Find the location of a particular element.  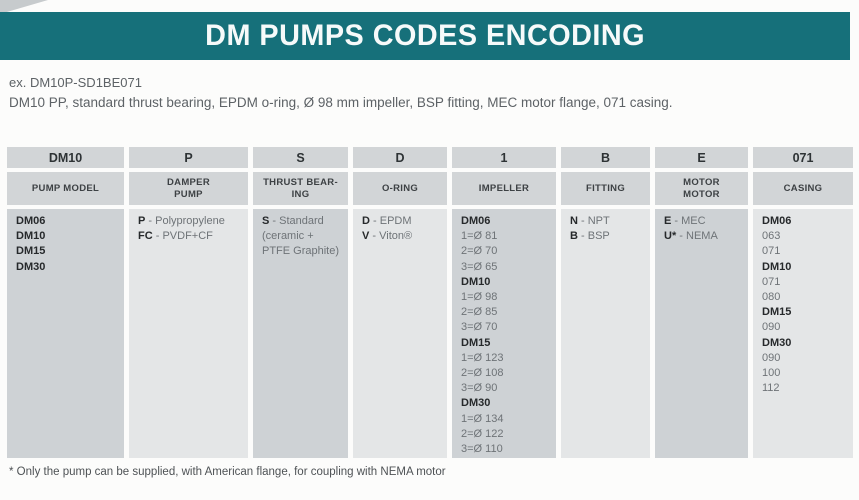

cell-line: (ceramic + is located at coordinates (288, 236).